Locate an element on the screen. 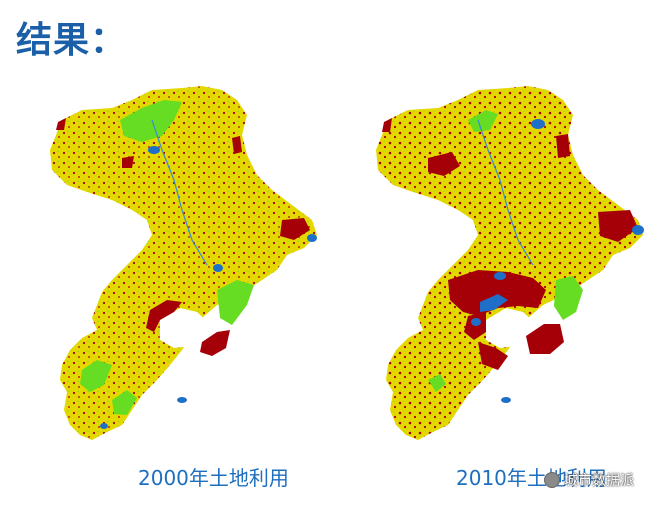  watermark: 城市数据派 is located at coordinates (589, 480).